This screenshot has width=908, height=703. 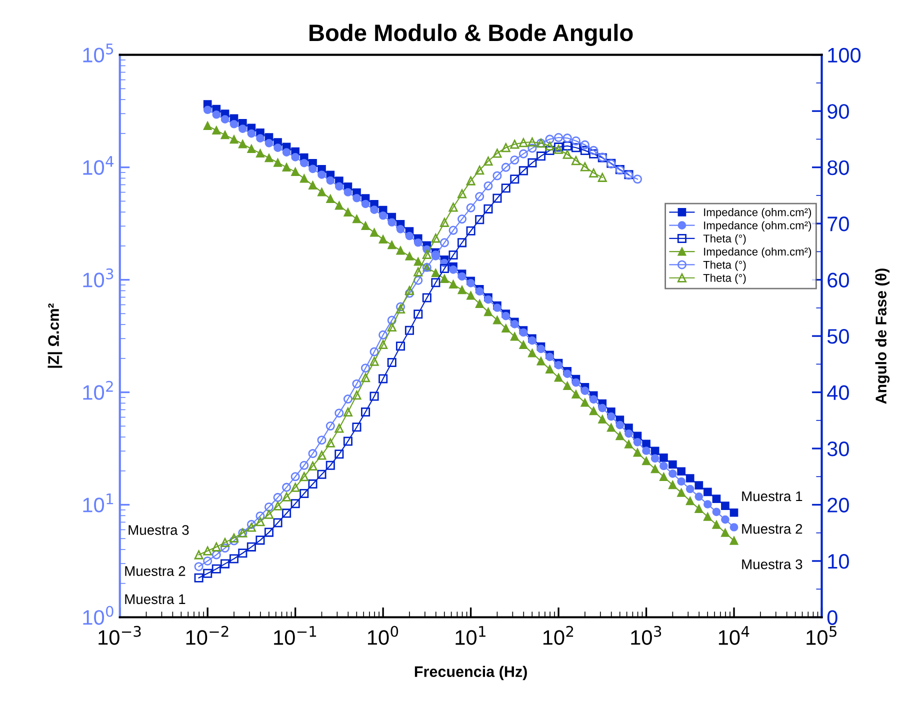 I want to click on x-tick-label: 10$^{3}$, so click(x=646, y=635).